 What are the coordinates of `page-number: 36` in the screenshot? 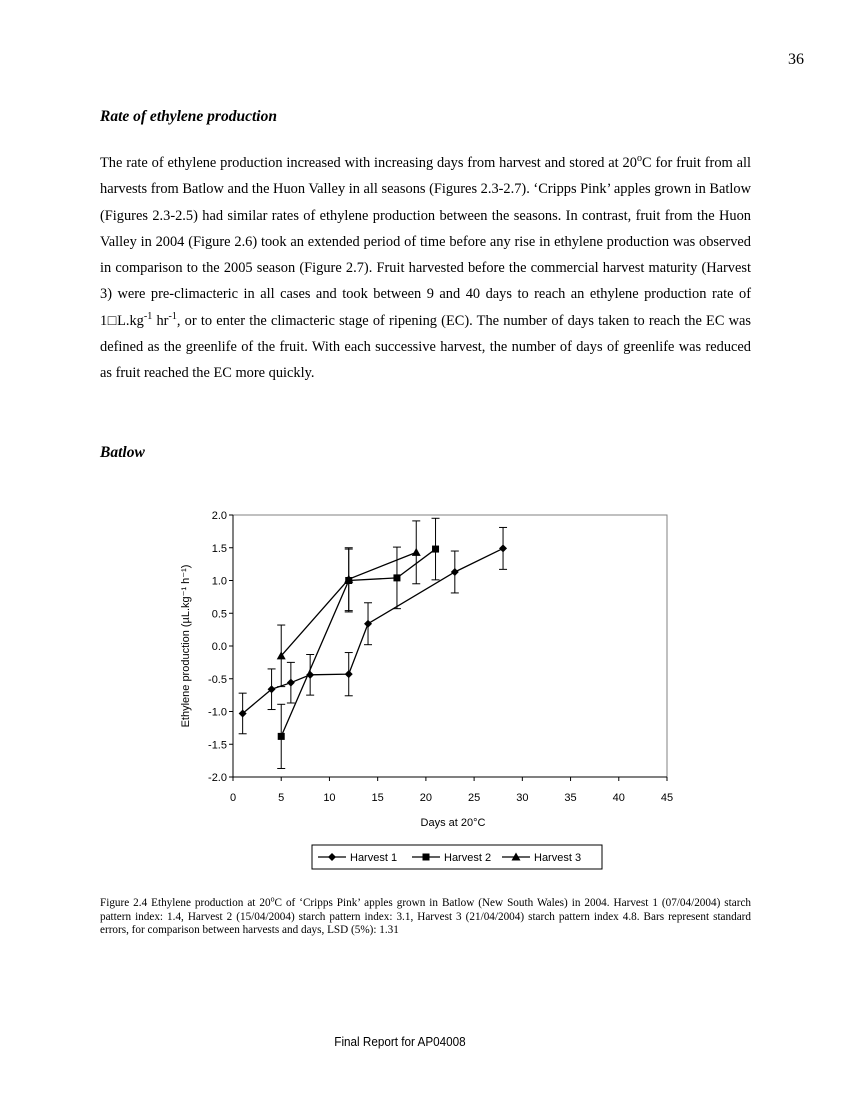 It's located at (796, 59).